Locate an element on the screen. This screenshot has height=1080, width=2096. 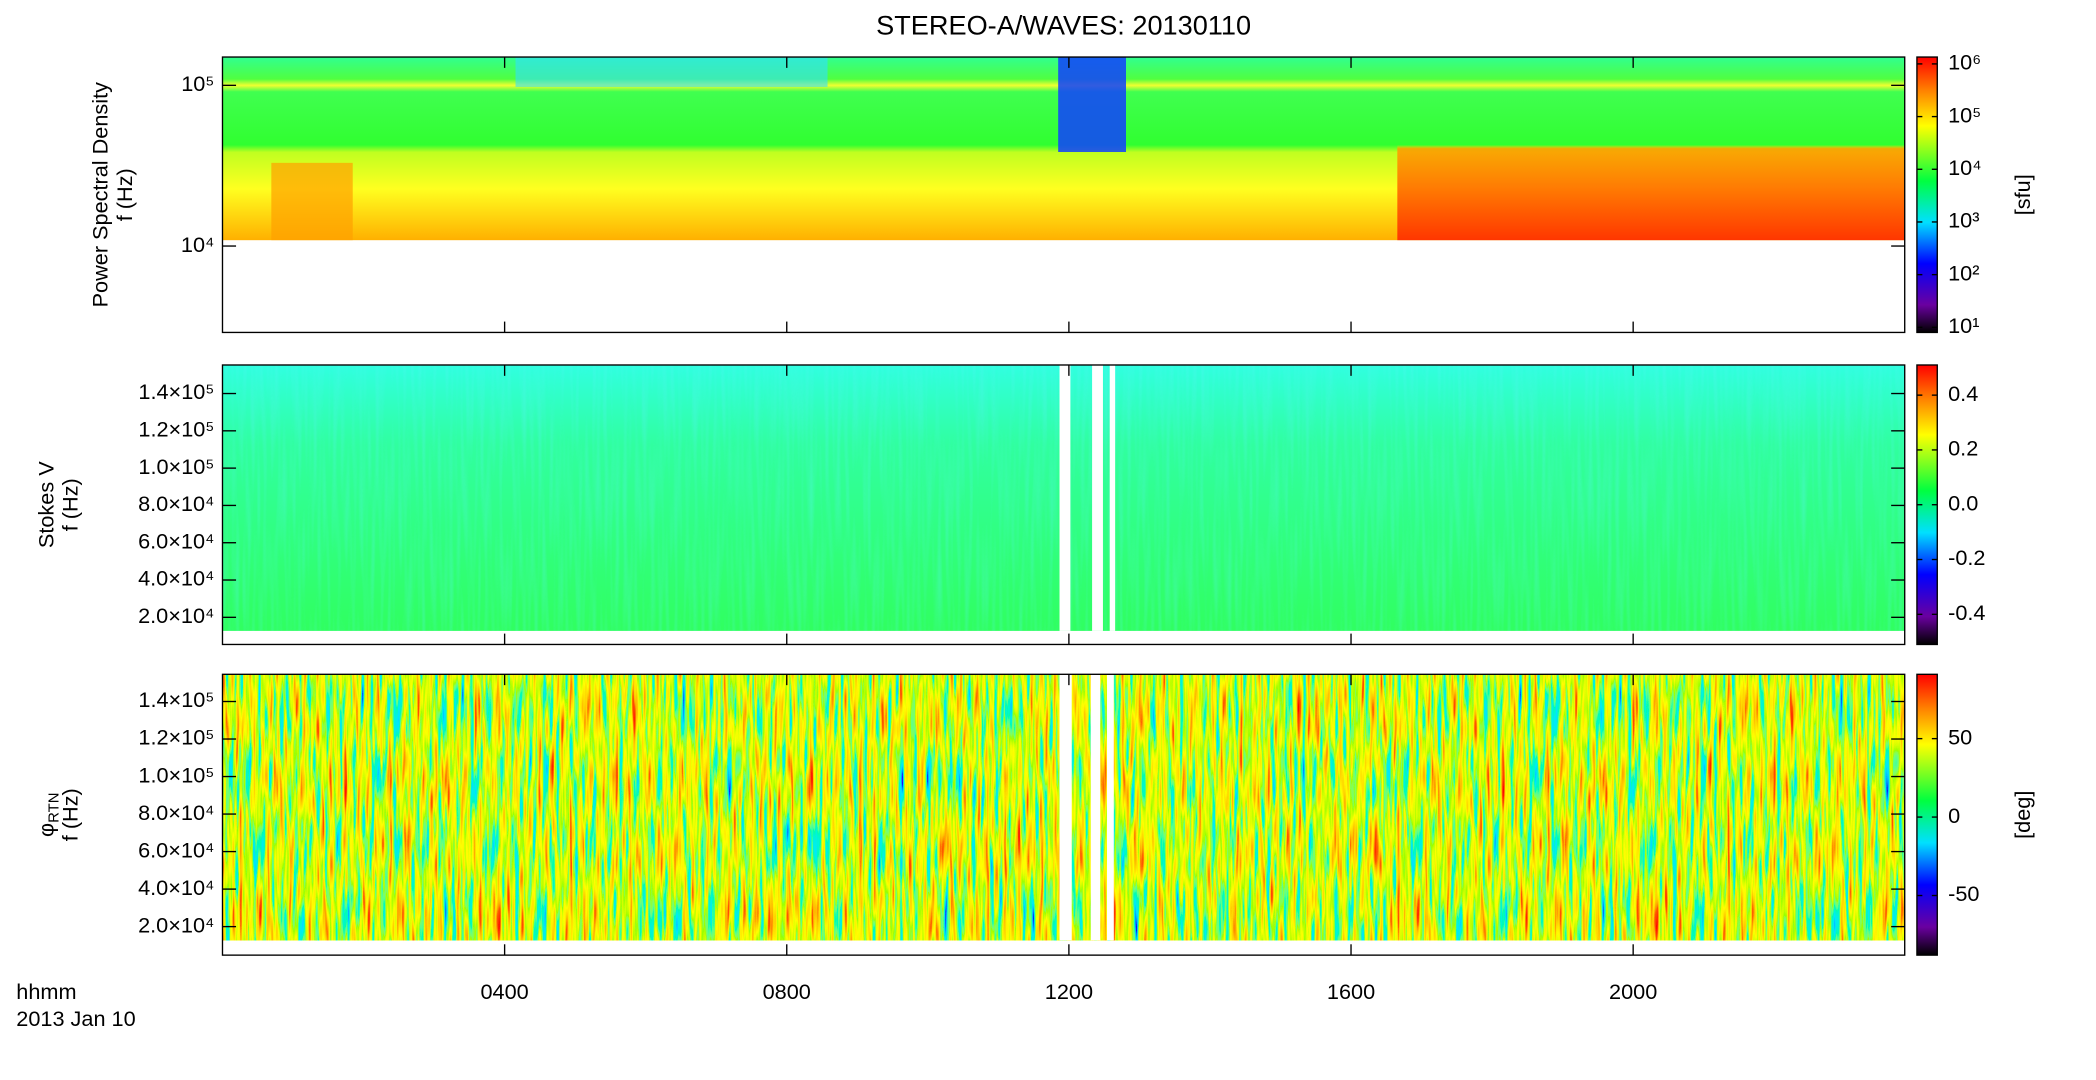
colorbar-tick-label: 0.4 is located at coordinates (1963, 393).